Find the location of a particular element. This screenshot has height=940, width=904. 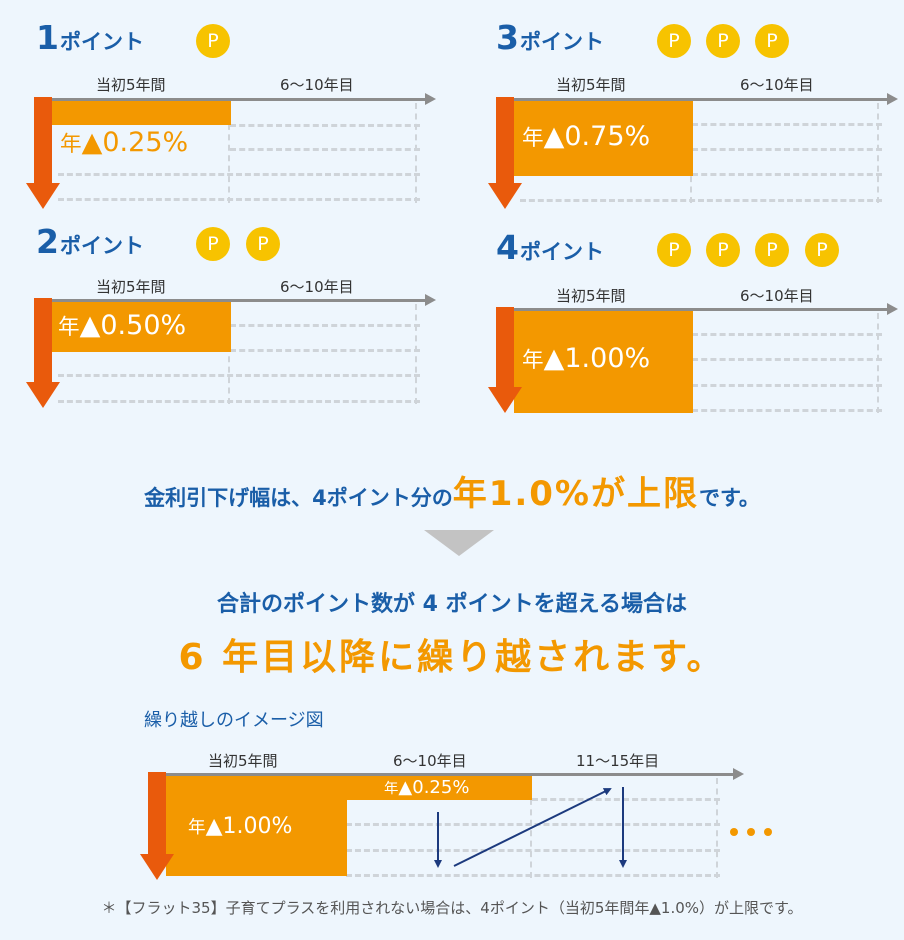

diagram-title: 繰り越しのイメージ図 is located at coordinates (234, 720).